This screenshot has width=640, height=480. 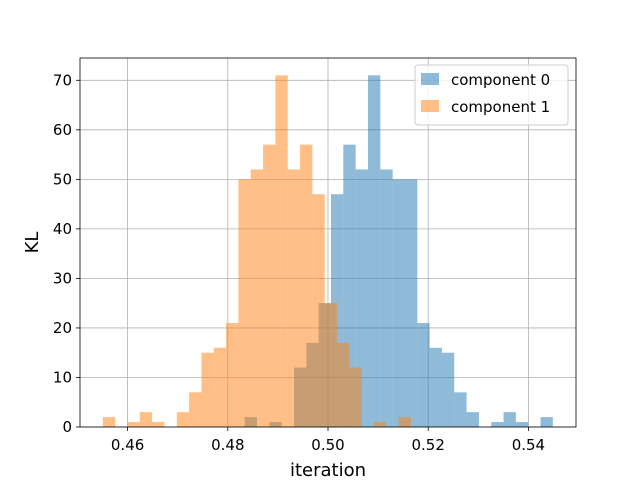 What do you see at coordinates (427, 445) in the screenshot?
I see `x-tick-label: 0.52` at bounding box center [427, 445].